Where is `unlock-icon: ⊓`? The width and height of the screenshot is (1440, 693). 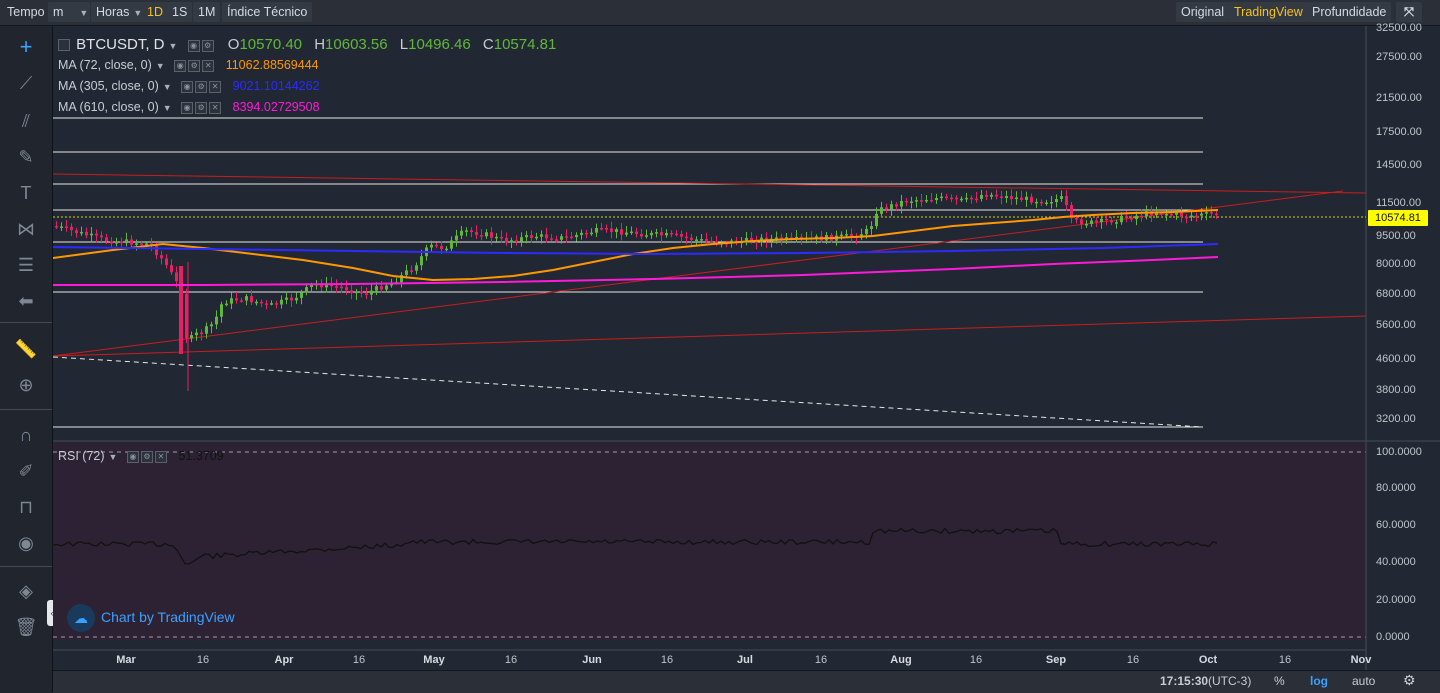
unlock-icon: ⊓ is located at coordinates (26, 507).